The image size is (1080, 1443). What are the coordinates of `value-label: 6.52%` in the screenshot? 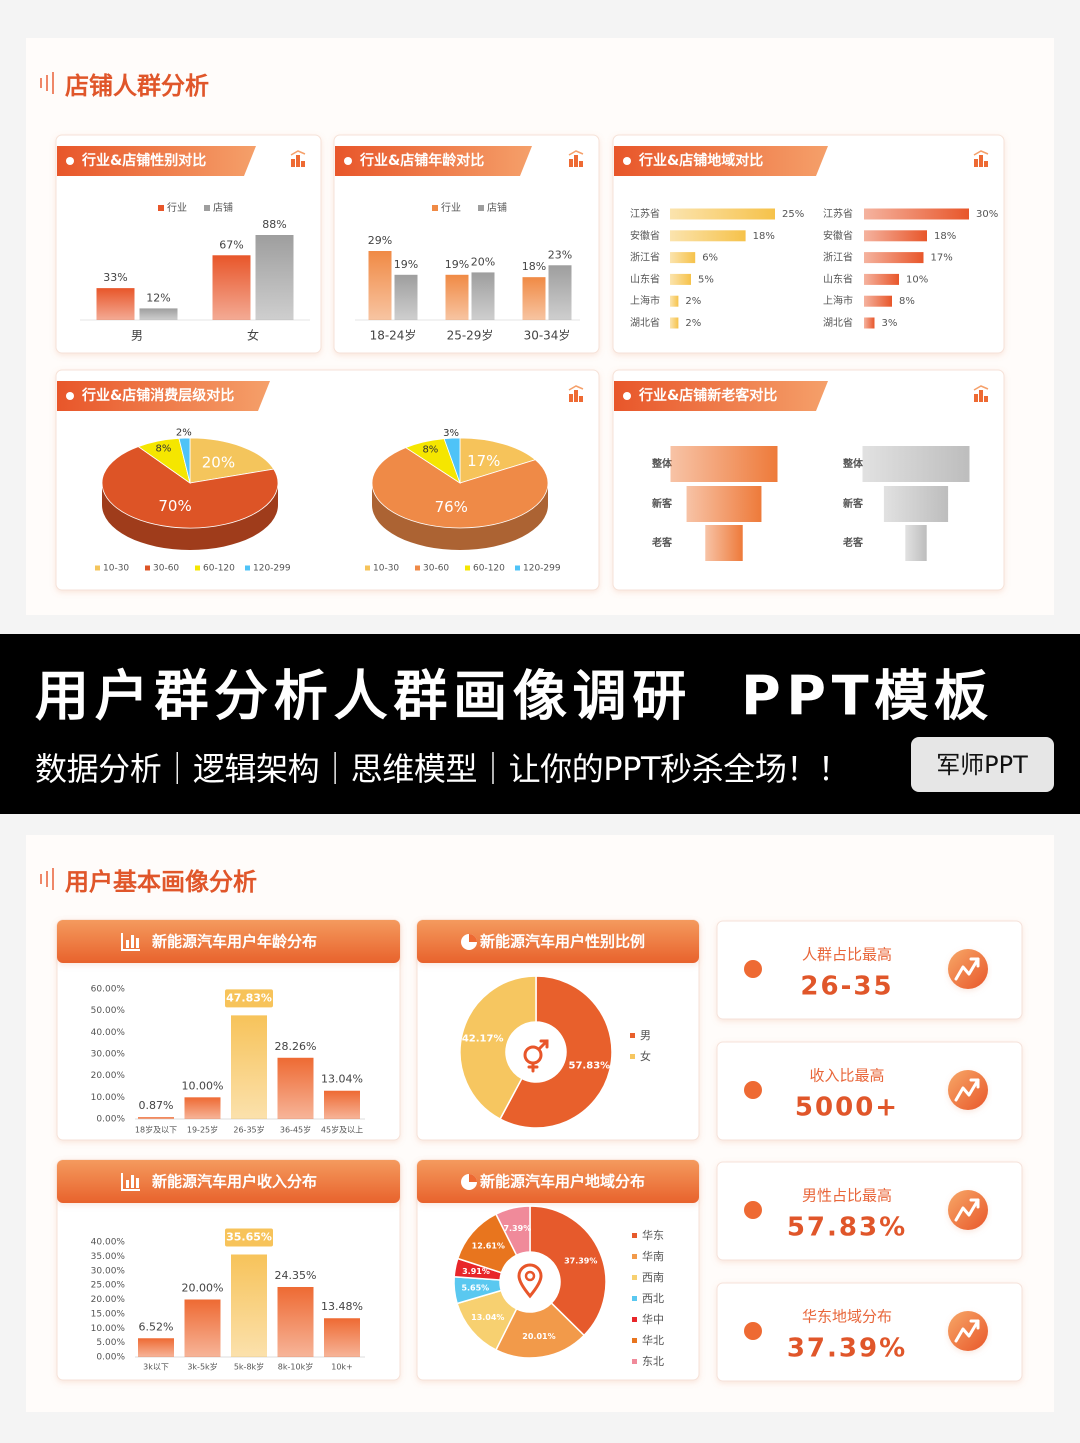 It's located at (156, 1326).